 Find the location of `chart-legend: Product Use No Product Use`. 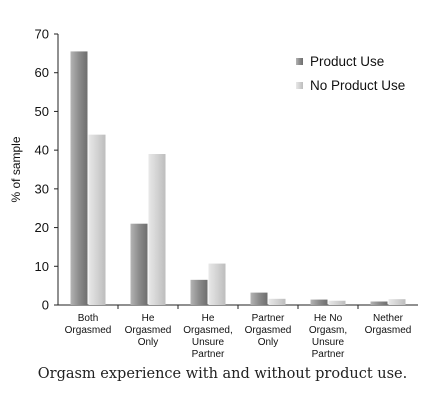

chart-legend: Product Use No Product Use is located at coordinates (350, 73).